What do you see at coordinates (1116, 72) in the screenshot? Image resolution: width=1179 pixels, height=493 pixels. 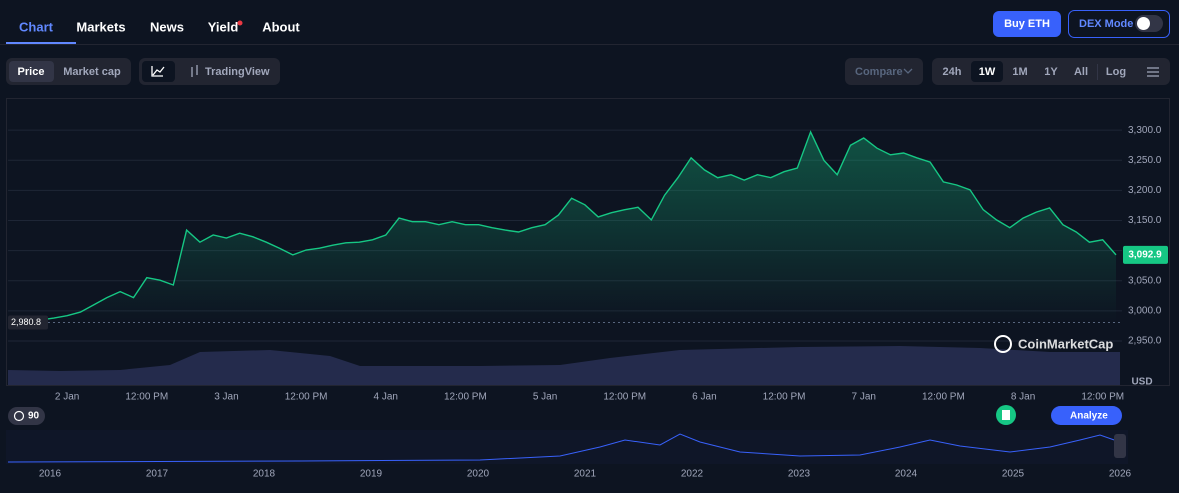 I see `log-button: Log` at bounding box center [1116, 72].